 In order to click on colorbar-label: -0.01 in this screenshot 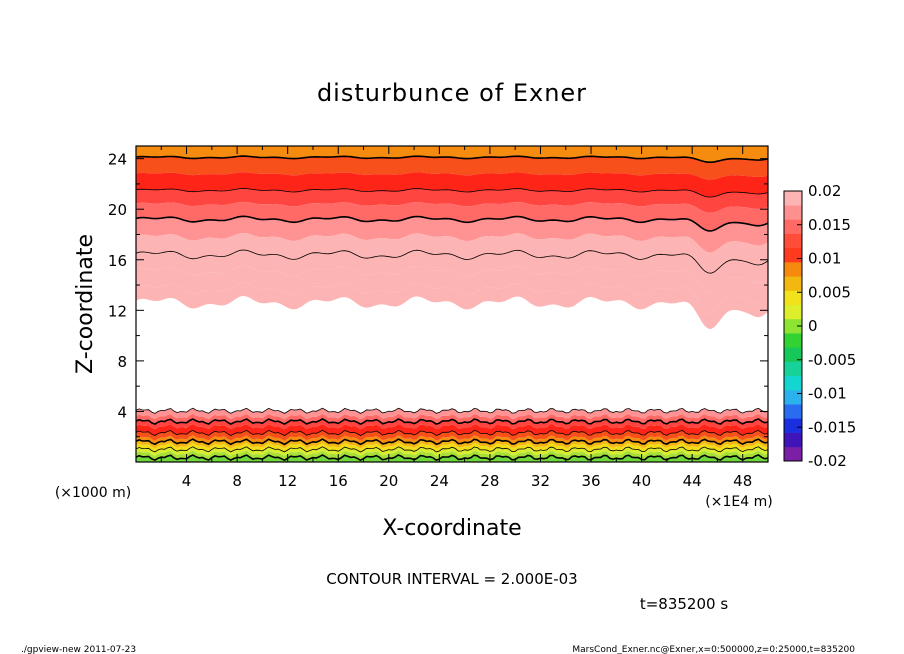, I will do `click(827, 394)`.